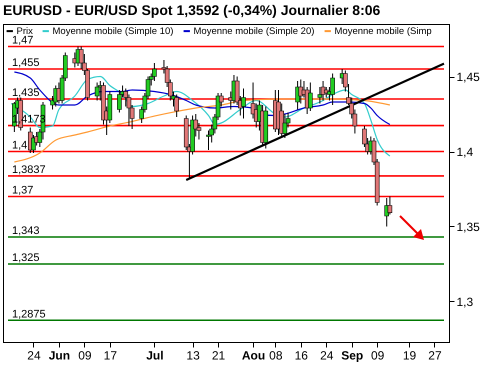 Image resolution: width=500 pixels, height=370 pixels. What do you see at coordinates (254, 355) in the screenshot?
I see `x-tick-label: Aou` at bounding box center [254, 355].